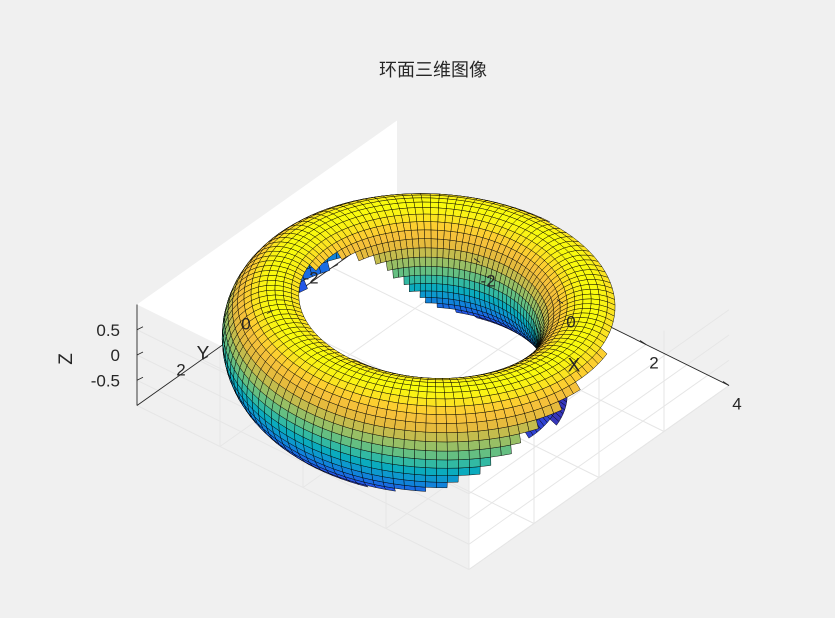 The width and height of the screenshot is (835, 618). What do you see at coordinates (203, 354) in the screenshot?
I see `y-axis-label: Y` at bounding box center [203, 354].